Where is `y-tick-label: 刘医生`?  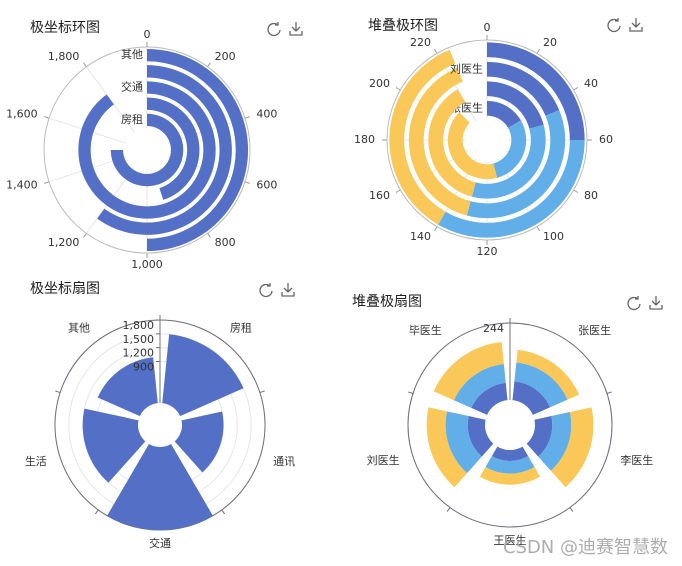
y-tick-label: 刘医生 is located at coordinates (466, 68).